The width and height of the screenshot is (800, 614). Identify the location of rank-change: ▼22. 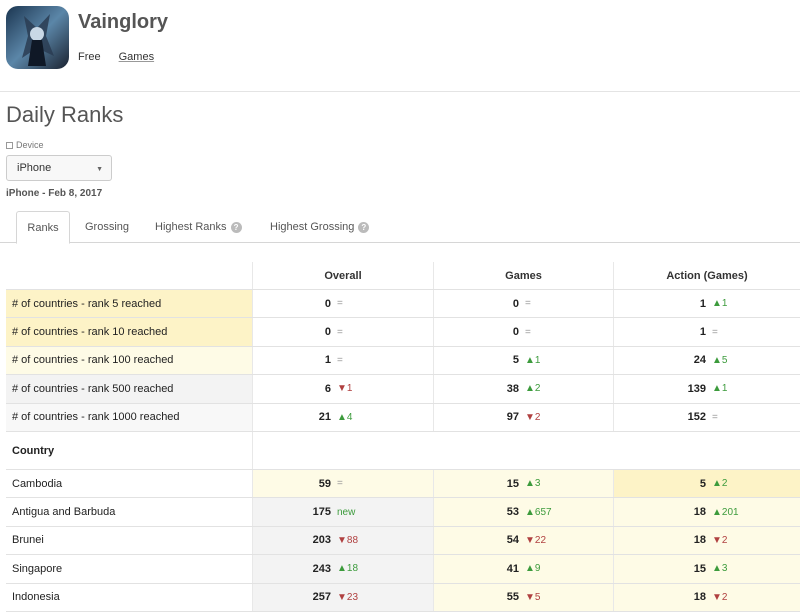
(536, 540).